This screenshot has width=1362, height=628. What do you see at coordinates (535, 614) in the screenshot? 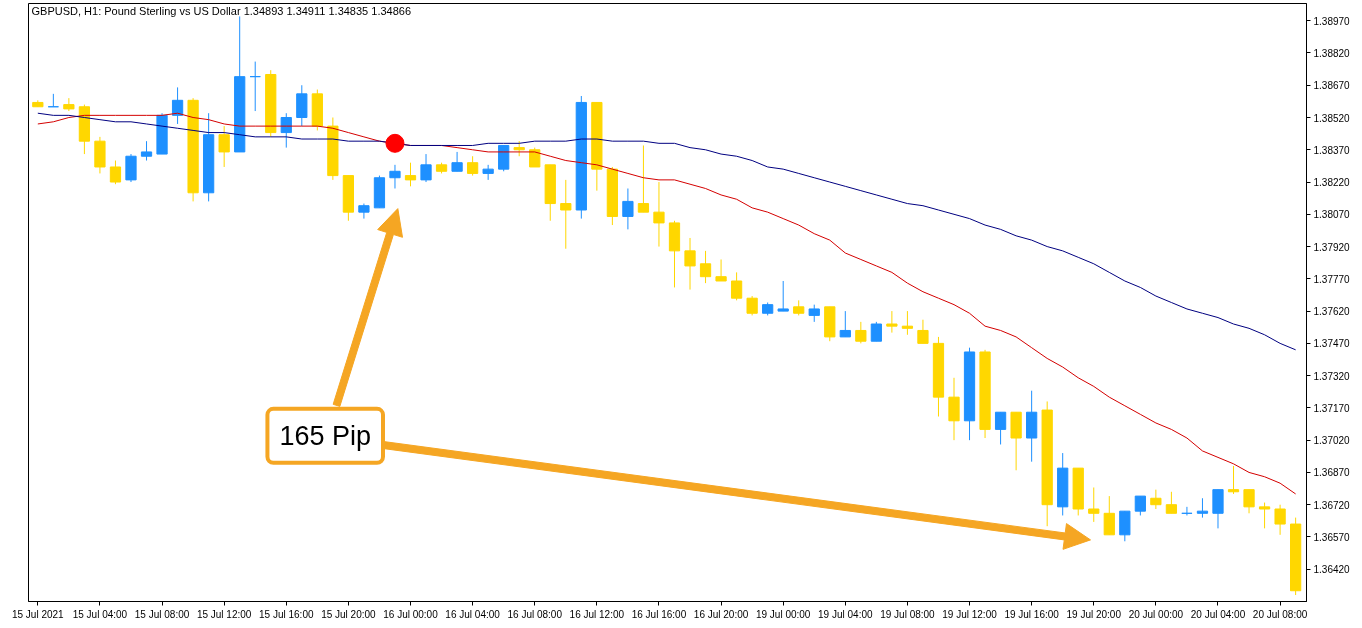
I see `x-tick-label: 16 Jul 08:00` at bounding box center [535, 614].